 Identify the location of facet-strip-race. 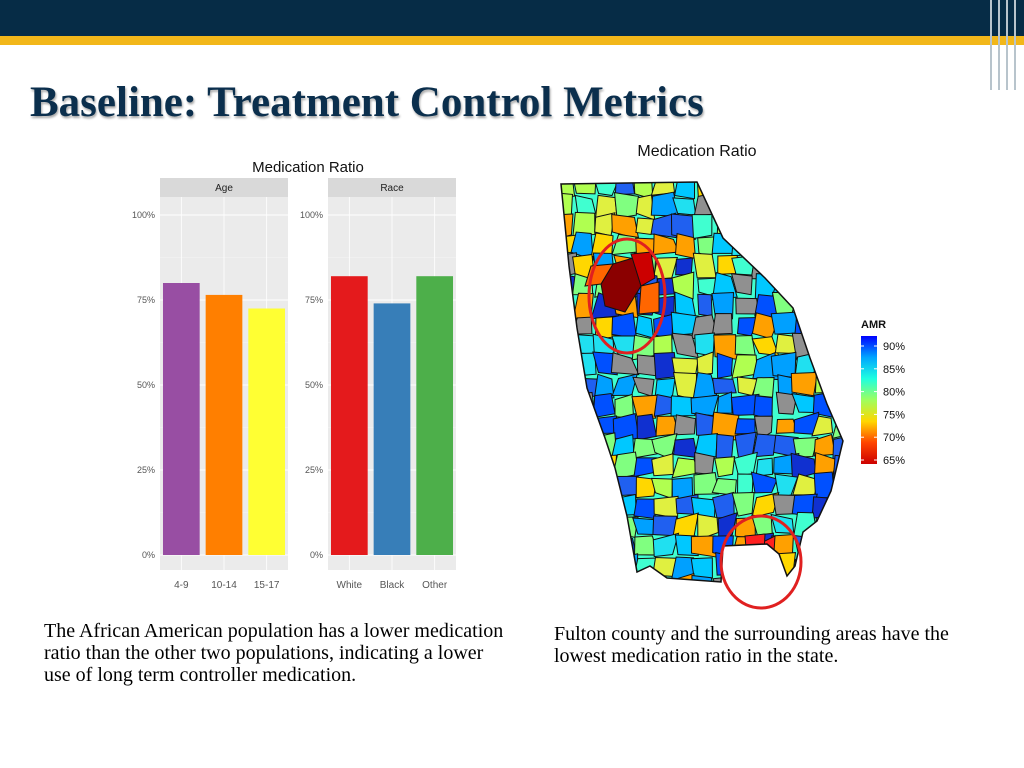
(392, 187).